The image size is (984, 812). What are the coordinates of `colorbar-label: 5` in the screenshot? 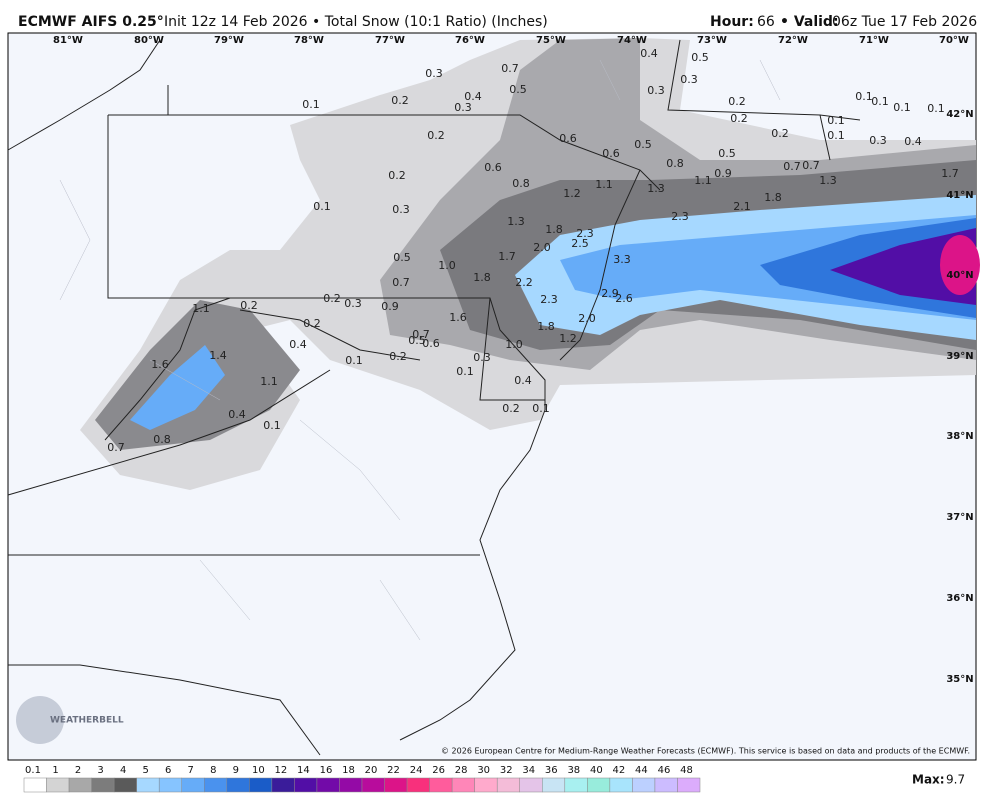 It's located at (145, 770).